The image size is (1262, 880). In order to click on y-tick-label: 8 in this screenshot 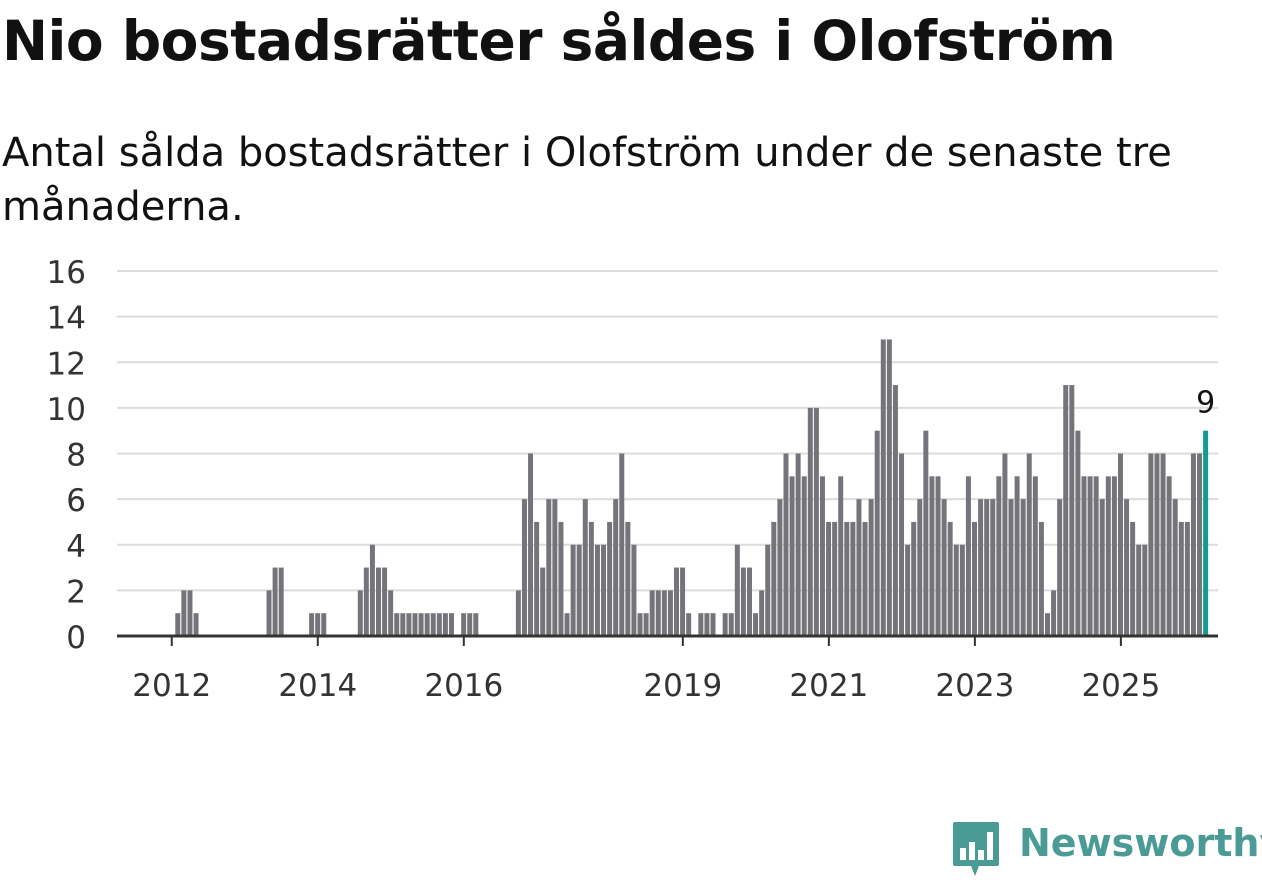, I will do `click(76, 456)`.